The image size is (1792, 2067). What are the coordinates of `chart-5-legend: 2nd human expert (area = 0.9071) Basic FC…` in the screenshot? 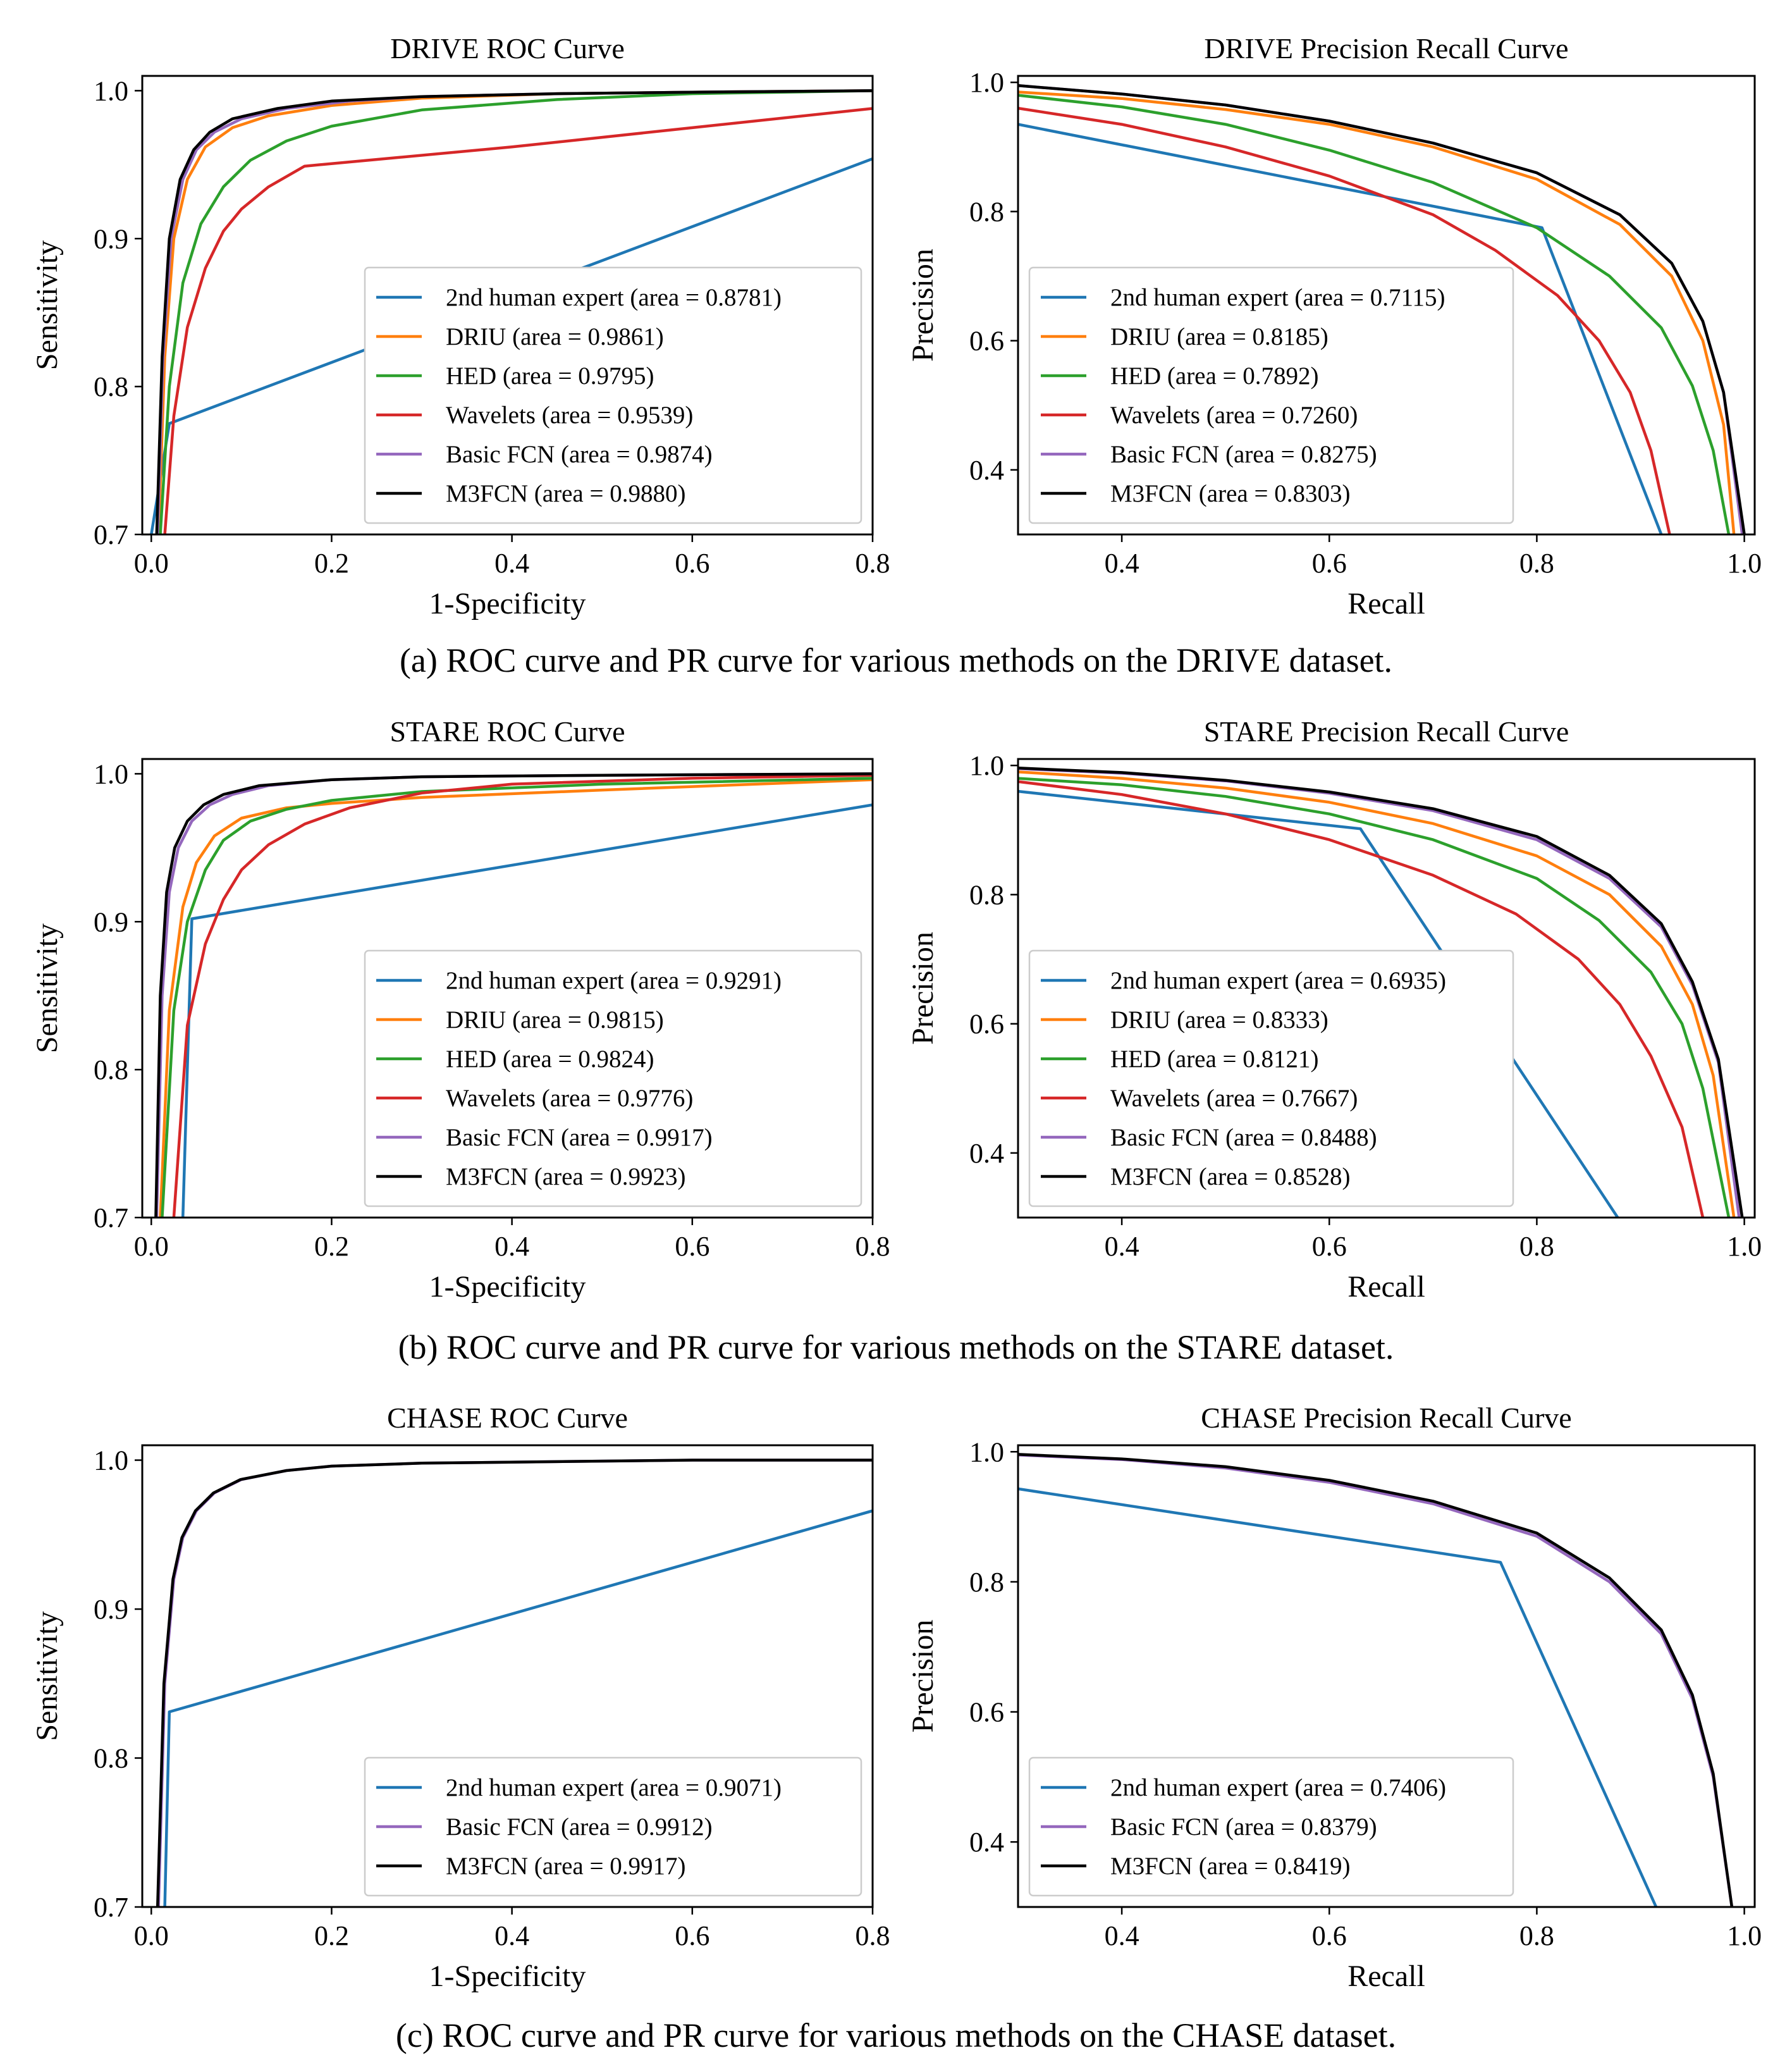 It's located at (613, 1826).